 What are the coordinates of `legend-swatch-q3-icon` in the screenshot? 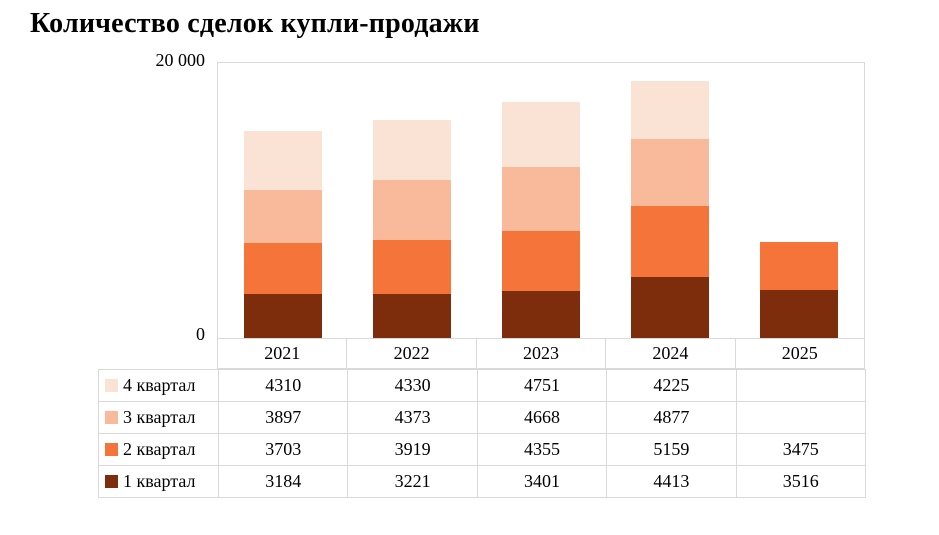 It's located at (111, 417).